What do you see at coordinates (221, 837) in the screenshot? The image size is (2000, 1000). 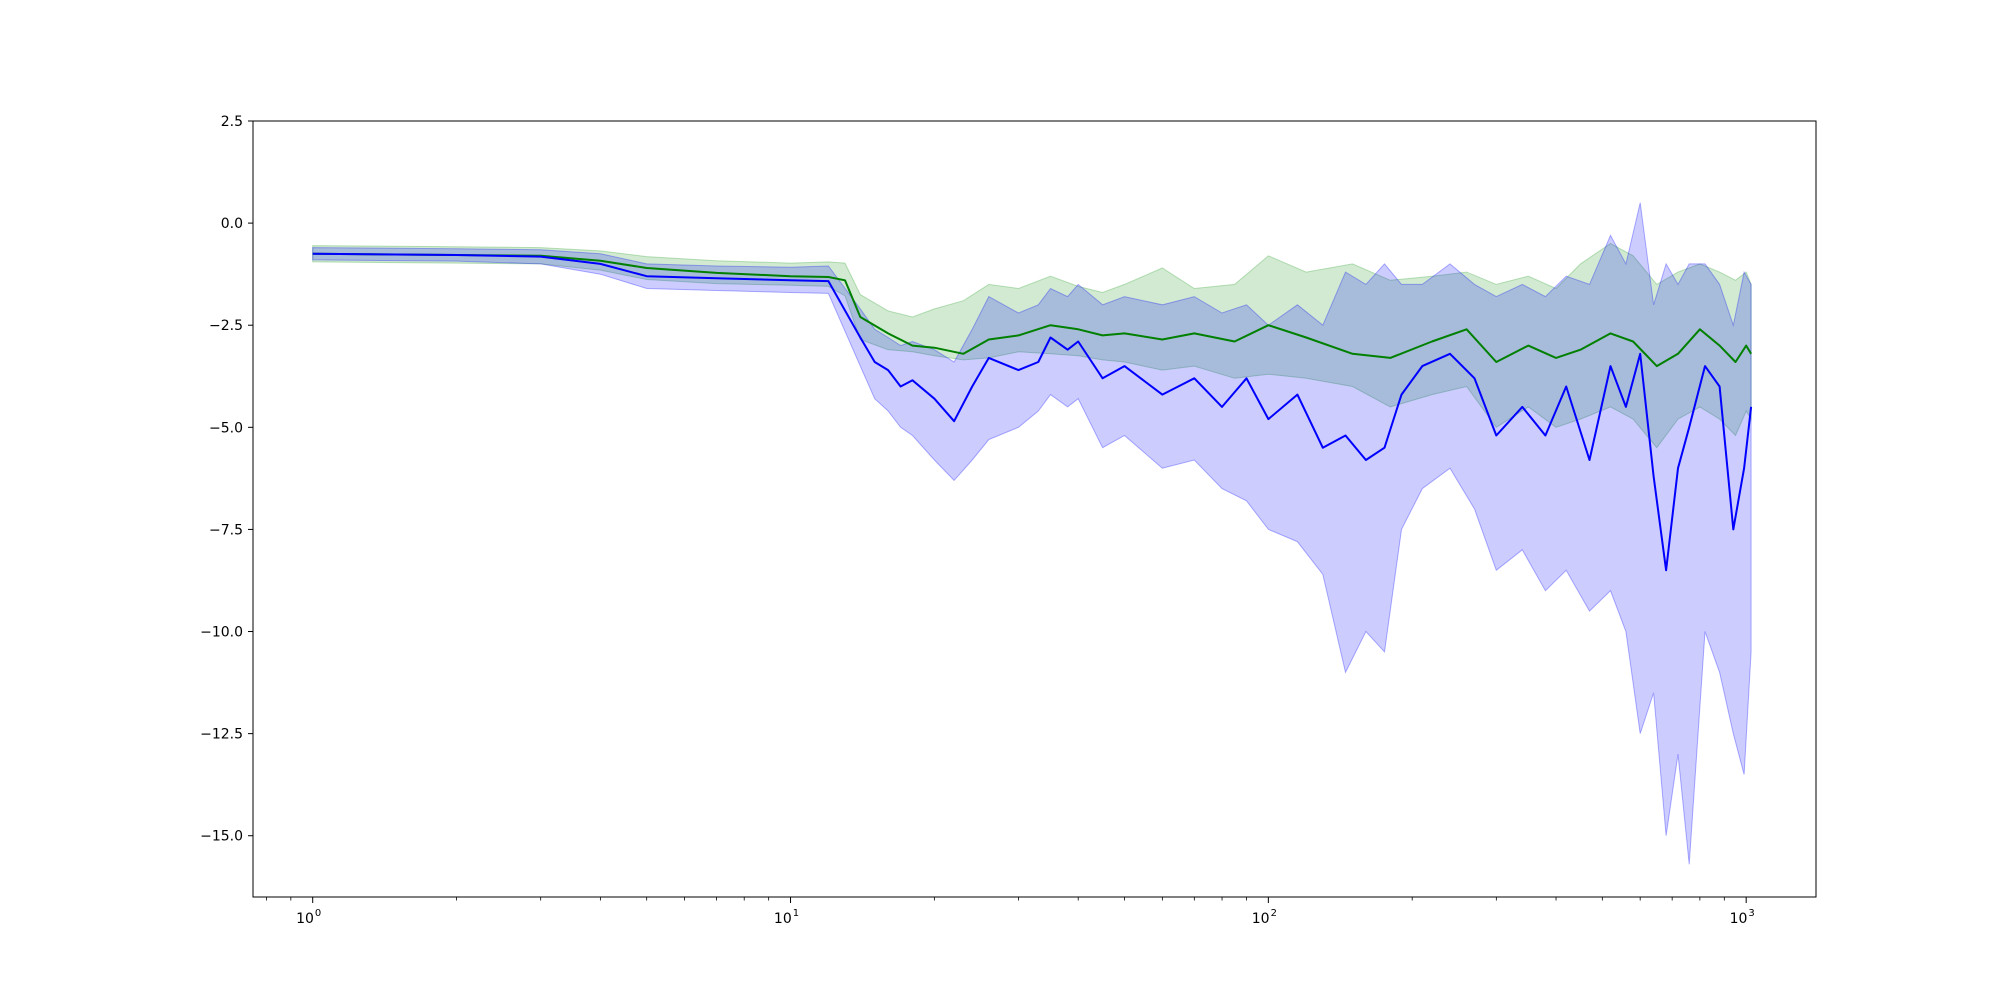 I see `y-tick-label: −15.0` at bounding box center [221, 837].